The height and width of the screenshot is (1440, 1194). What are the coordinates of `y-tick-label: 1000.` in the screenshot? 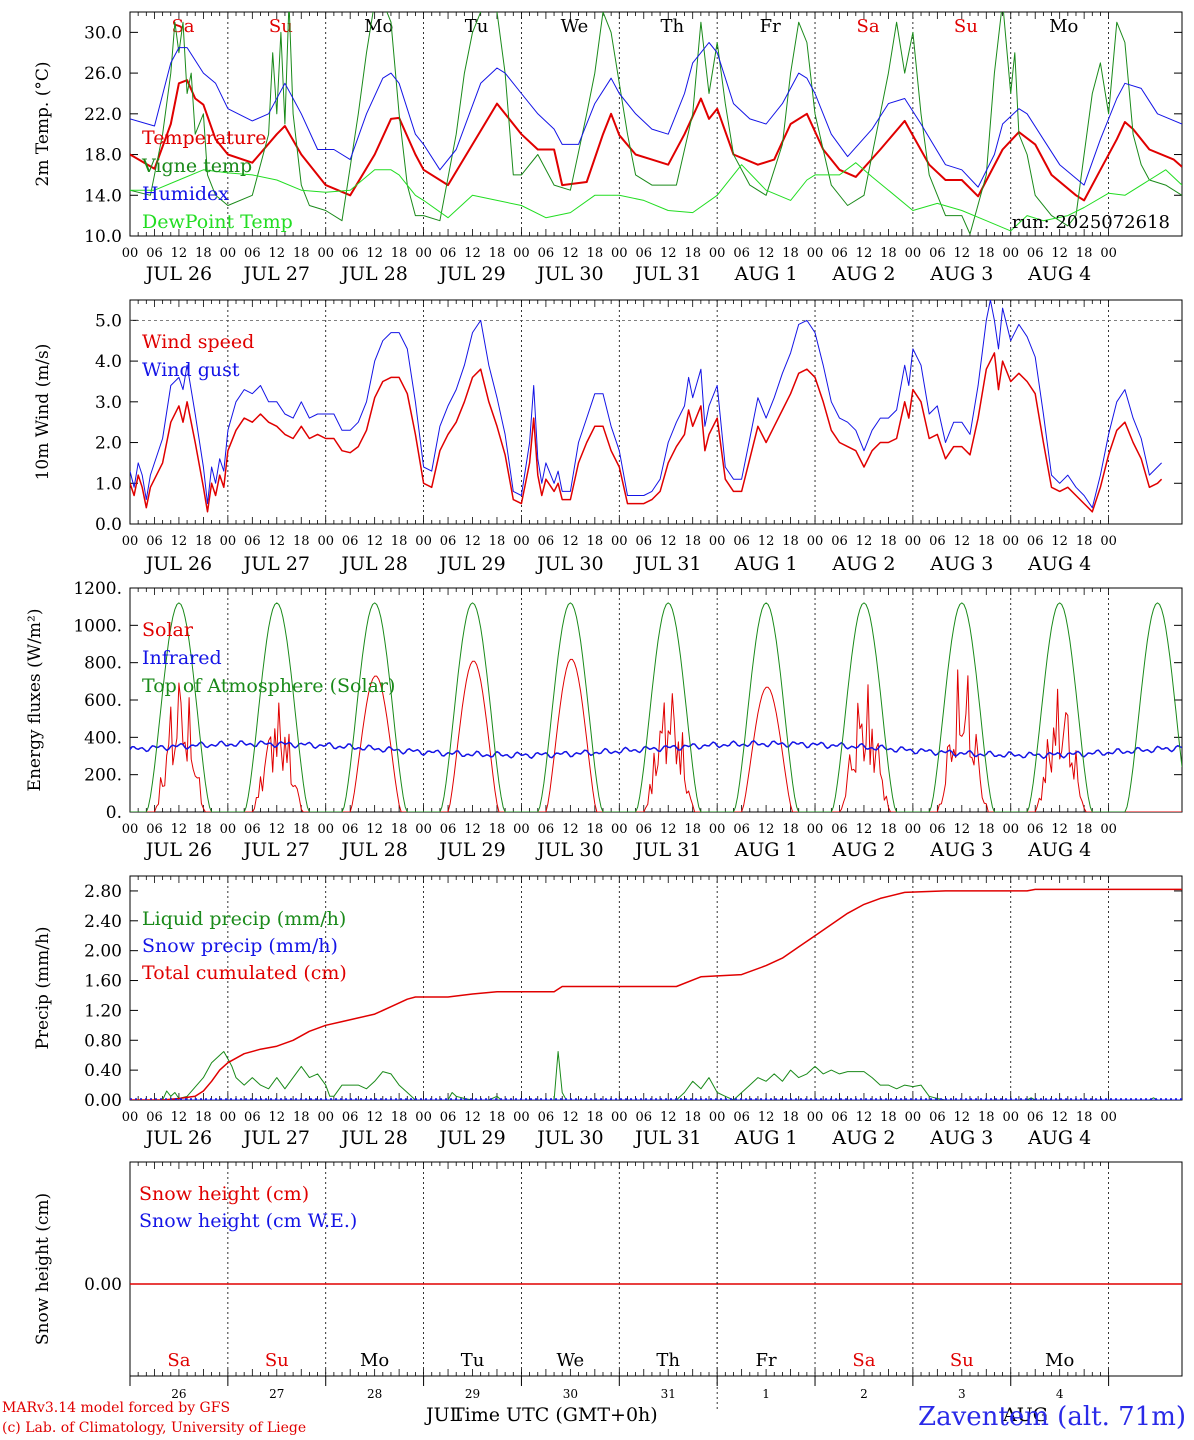 It's located at (97, 626).